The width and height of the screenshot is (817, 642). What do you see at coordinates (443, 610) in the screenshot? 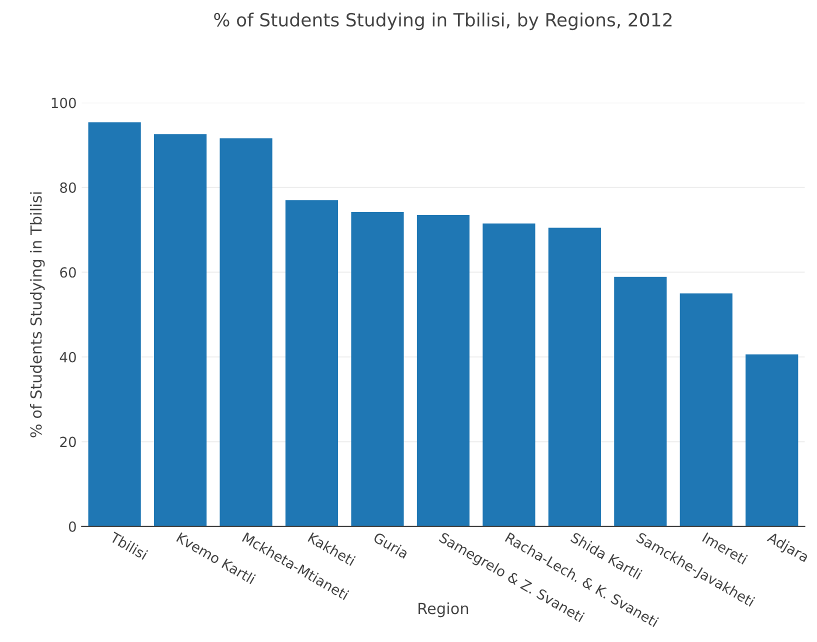
I see `x-axis-title: Region` at bounding box center [443, 610].